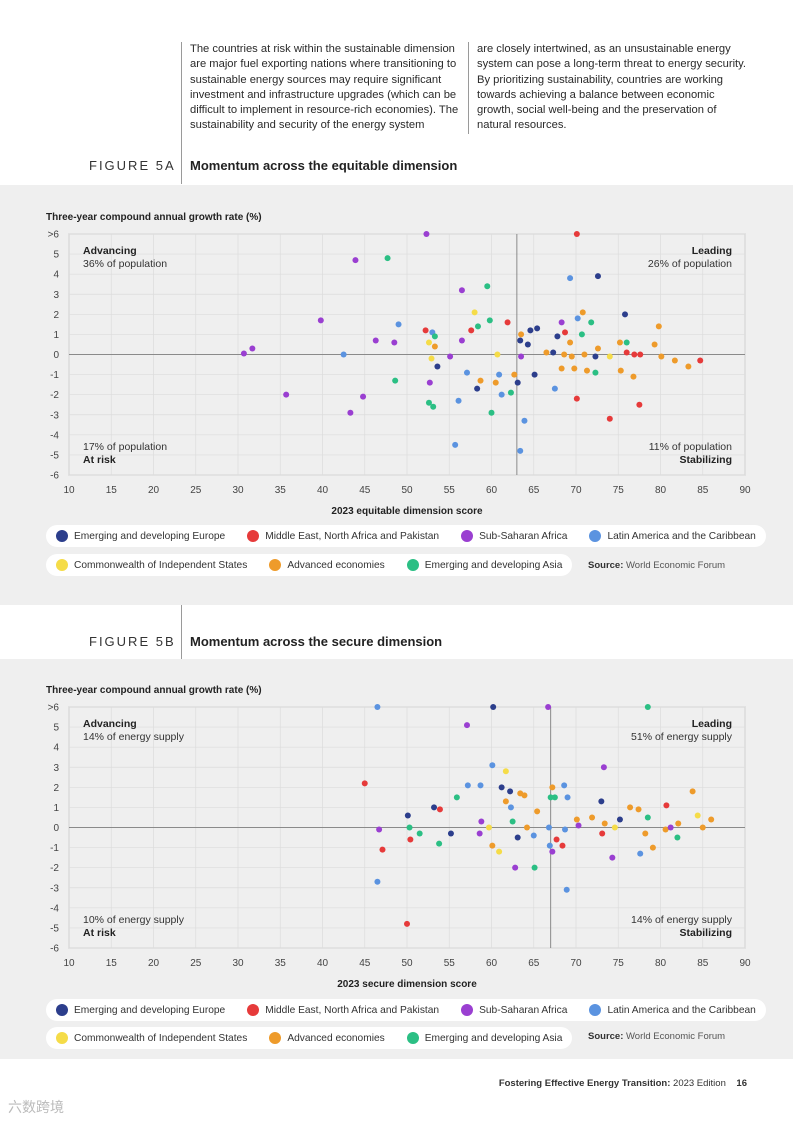 The width and height of the screenshot is (793, 1122). I want to click on y-tick-label: >6, so click(54, 708).